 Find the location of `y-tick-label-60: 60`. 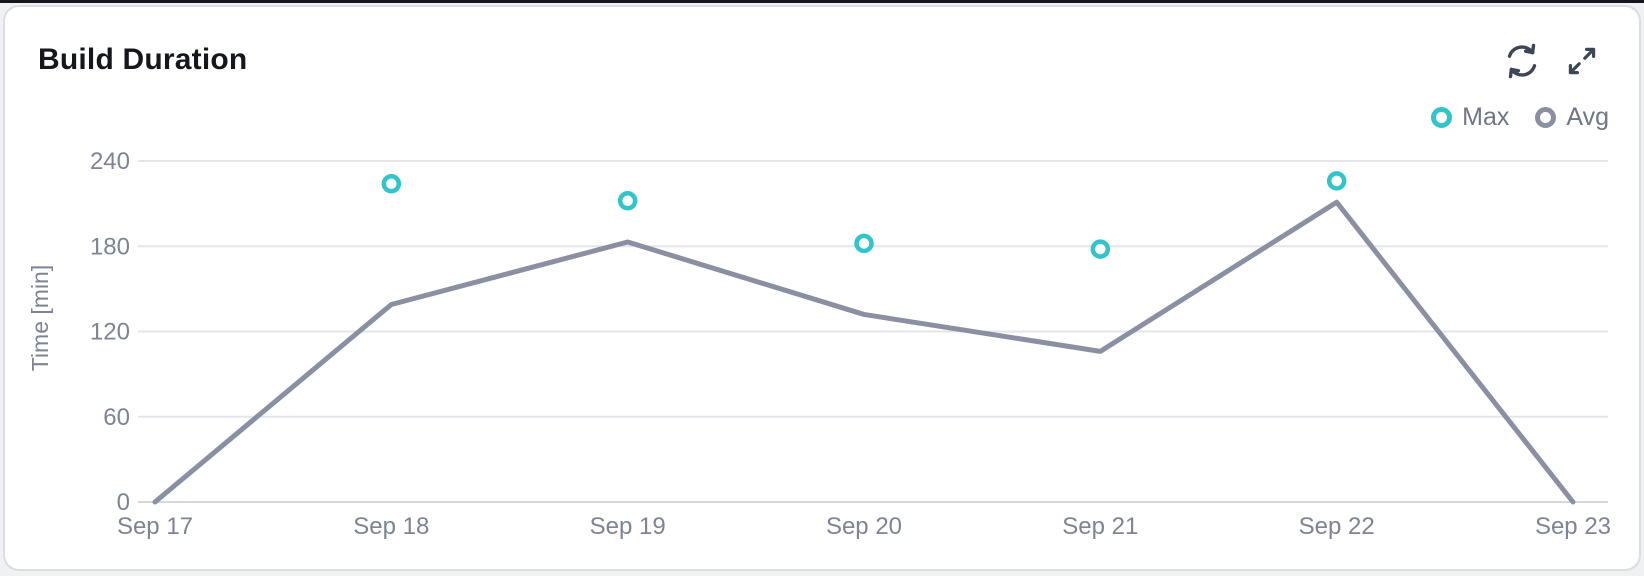

y-tick-label-60: 60 is located at coordinates (116, 417).